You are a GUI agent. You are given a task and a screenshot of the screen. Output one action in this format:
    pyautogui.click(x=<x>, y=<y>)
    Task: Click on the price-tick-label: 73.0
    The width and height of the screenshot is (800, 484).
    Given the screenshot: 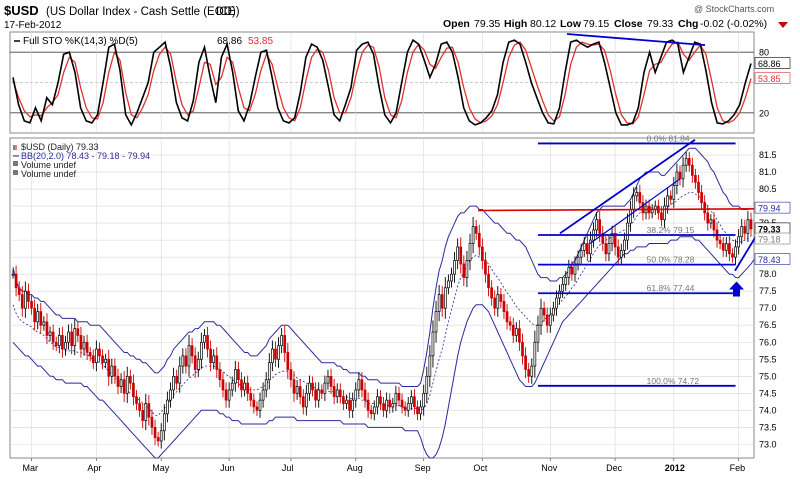 What is the action you would take?
    pyautogui.click(x=768, y=444)
    